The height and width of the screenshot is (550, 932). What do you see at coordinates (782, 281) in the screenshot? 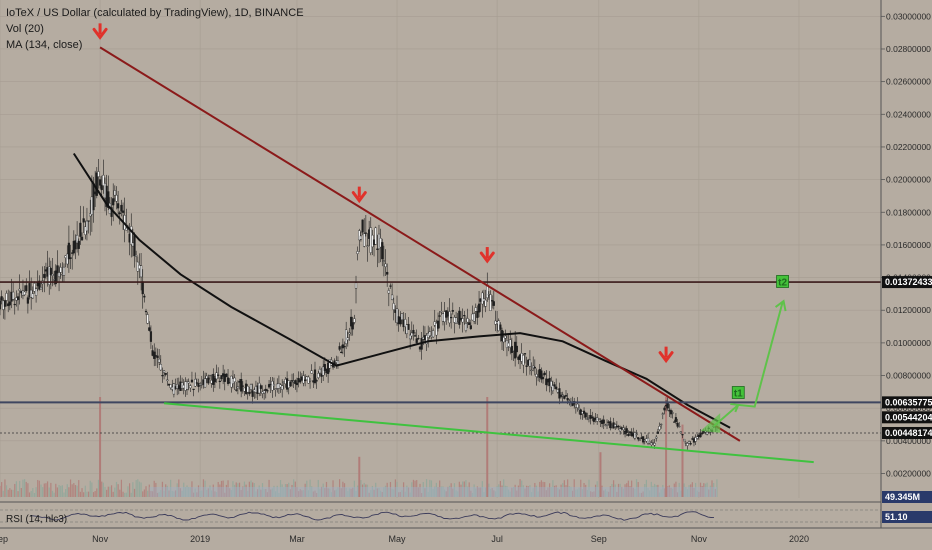
I see `target-marker: t2` at bounding box center [782, 281].